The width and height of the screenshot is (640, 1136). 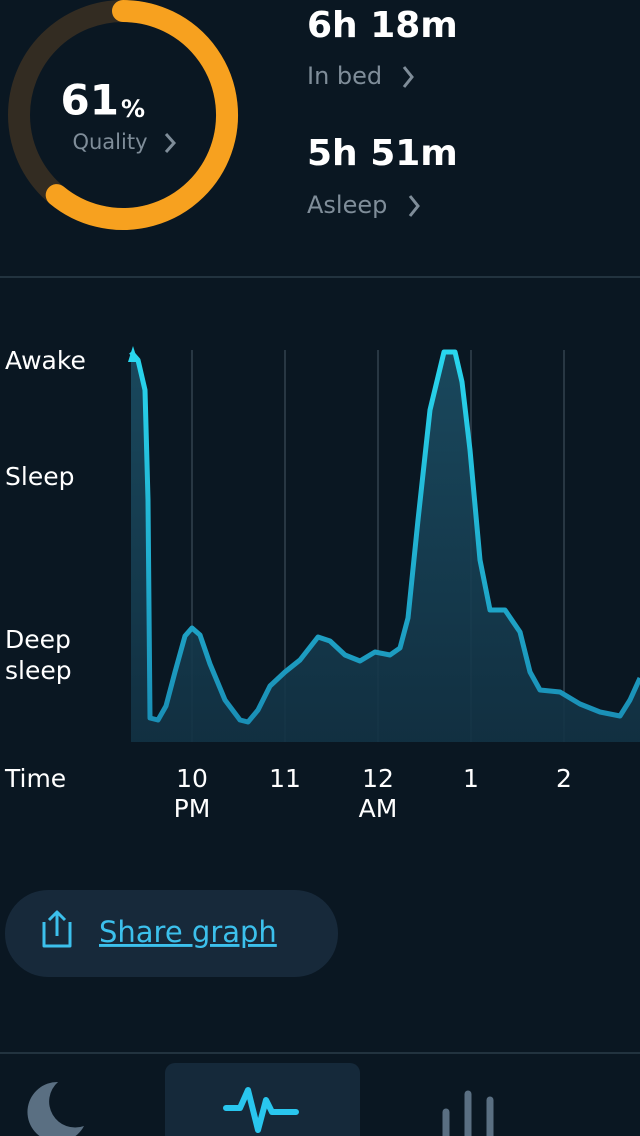 I want to click on x-label: 11, so click(x=285, y=778).